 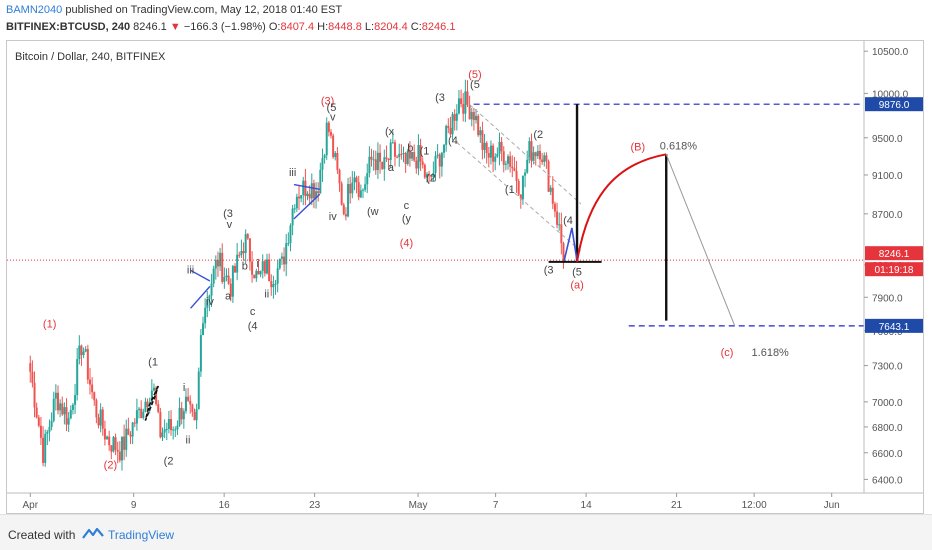 What do you see at coordinates (391, 168) in the screenshot?
I see `wave-label: a` at bounding box center [391, 168].